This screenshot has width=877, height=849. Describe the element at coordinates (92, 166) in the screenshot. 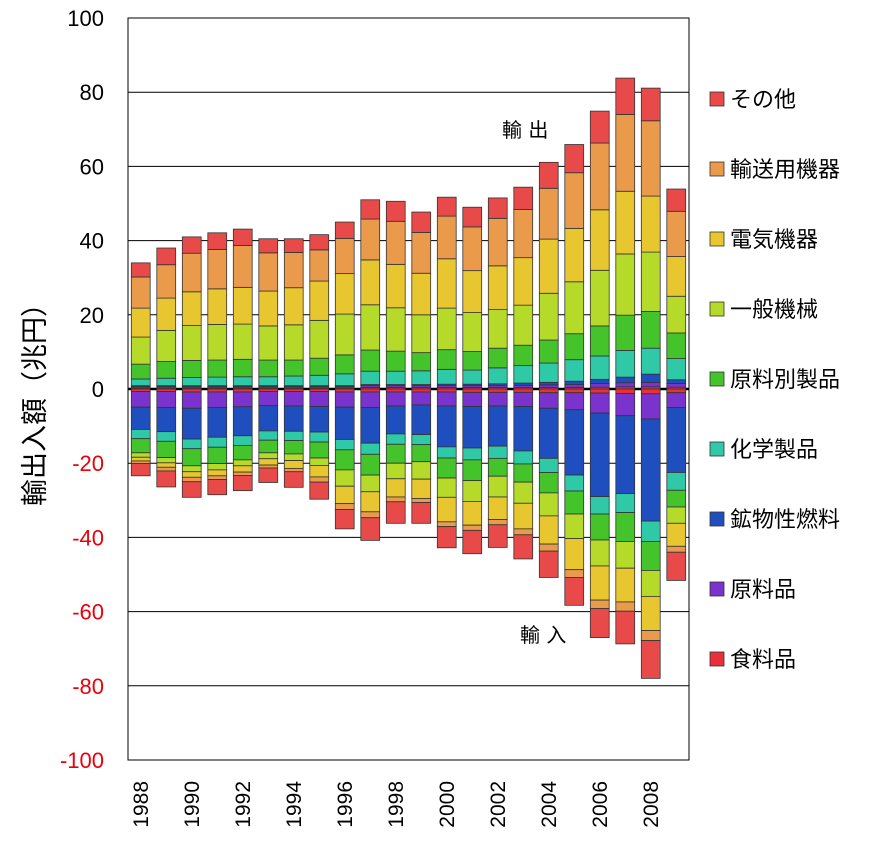

I see `y-tick-label: 60` at that location.